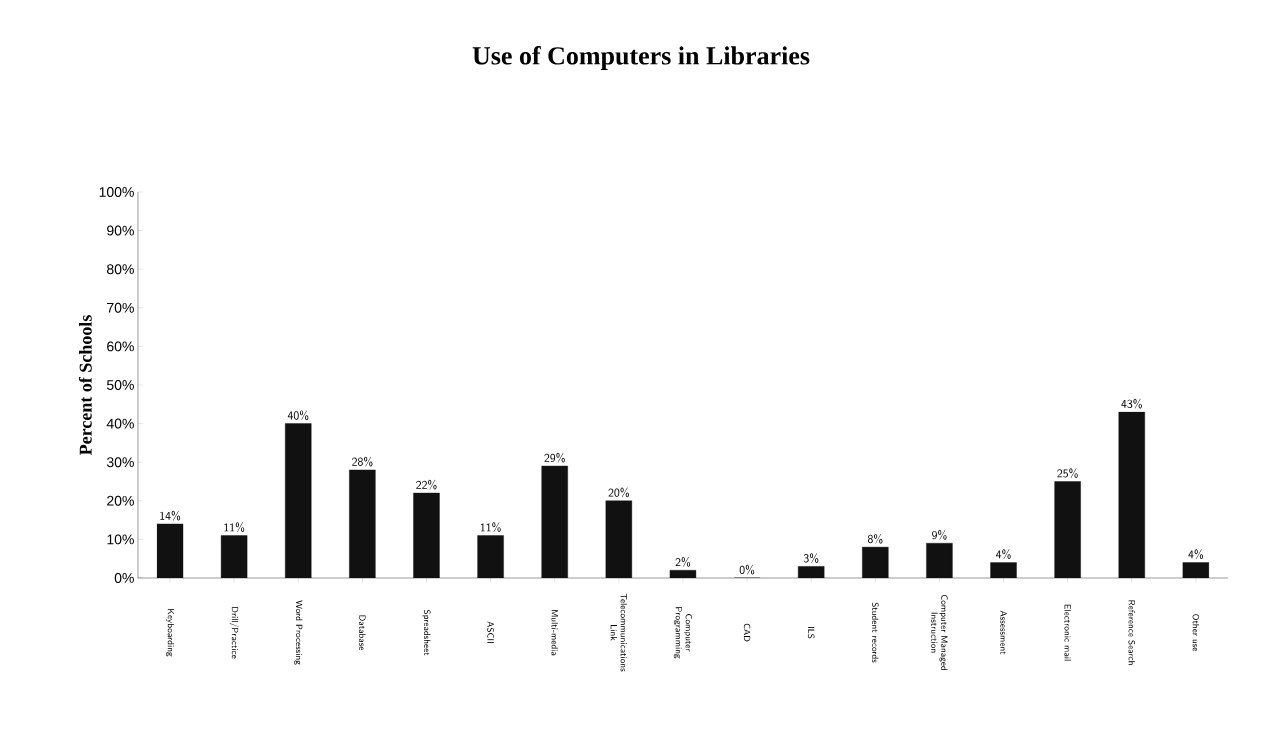  Describe the element at coordinates (554, 457) in the screenshot. I see `data-label: 29%` at that location.